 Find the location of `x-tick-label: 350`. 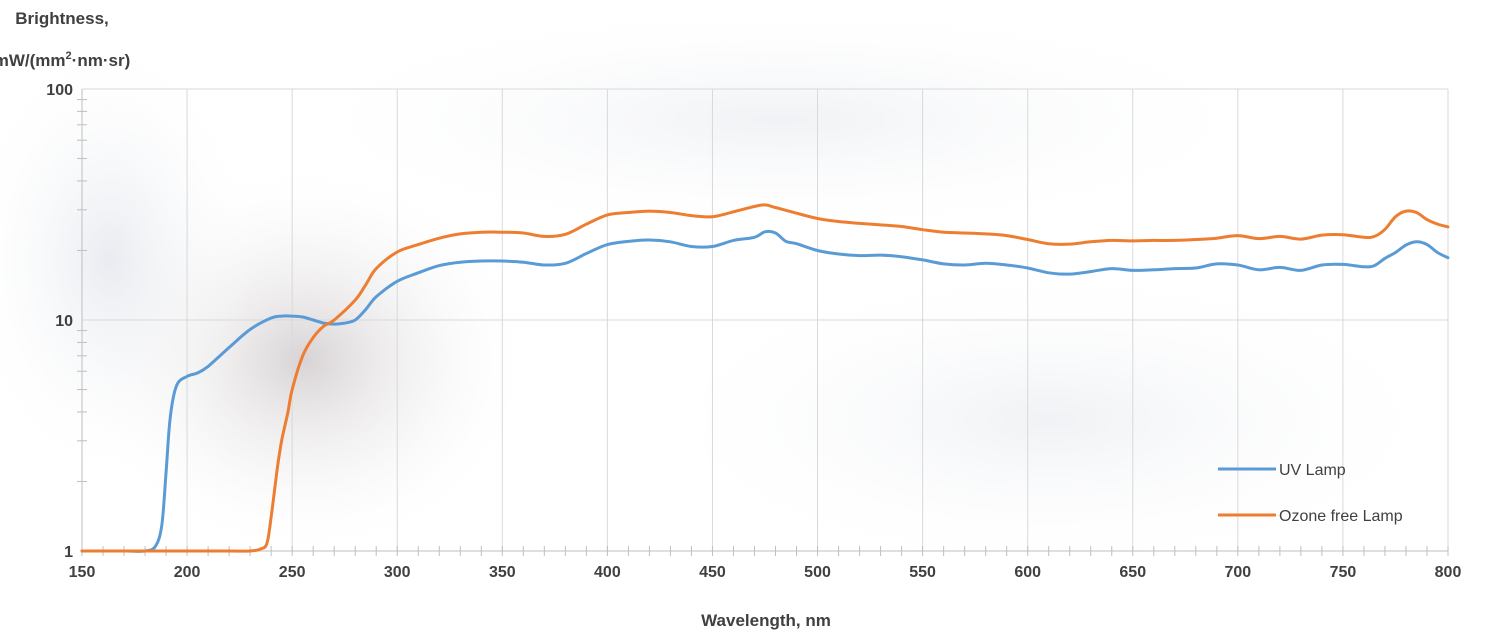

x-tick-label: 350 is located at coordinates (502, 572).